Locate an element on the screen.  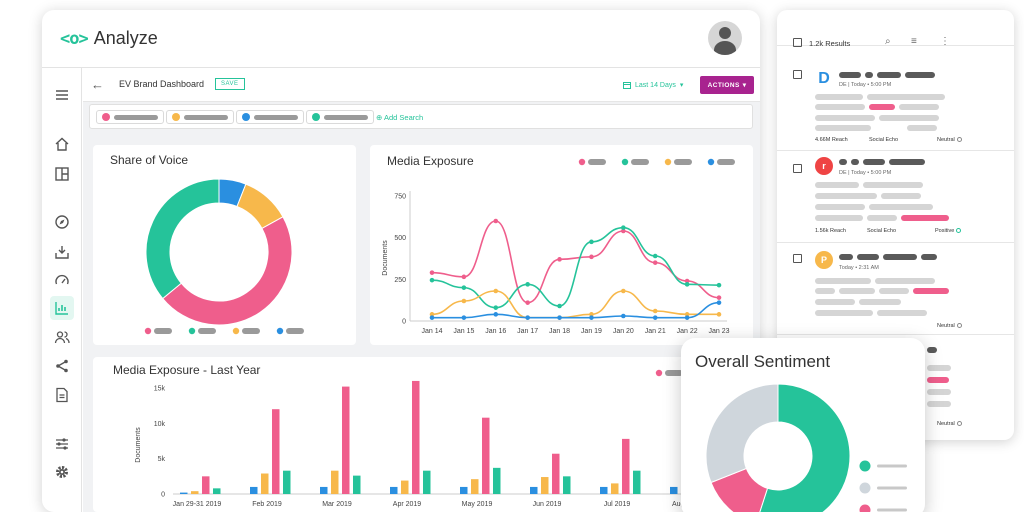
chip-color-dot is located at coordinates (246, 117).